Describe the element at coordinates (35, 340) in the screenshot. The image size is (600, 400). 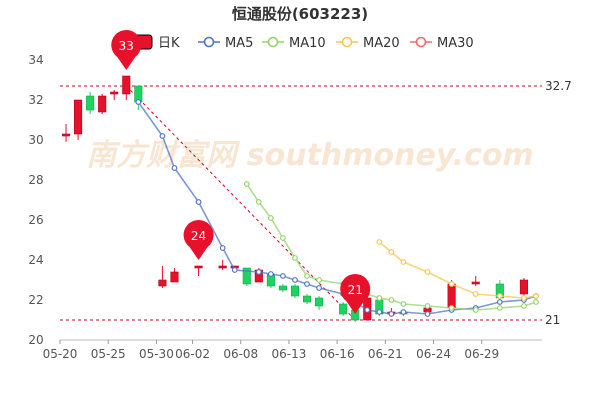
I see `y-tick-label: 20` at that location.